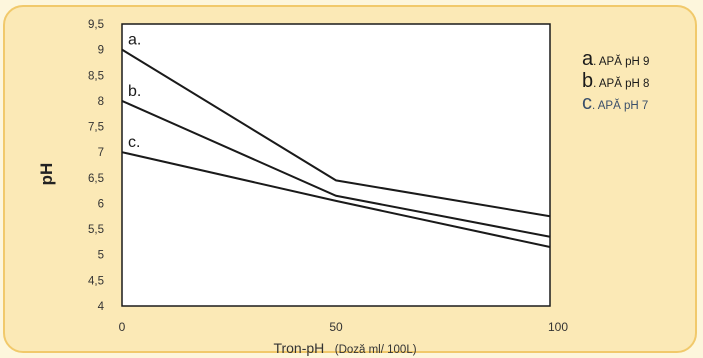  I want to click on x-axis-label: Tron-pH (Doză ml/ 100L), so click(344, 348).